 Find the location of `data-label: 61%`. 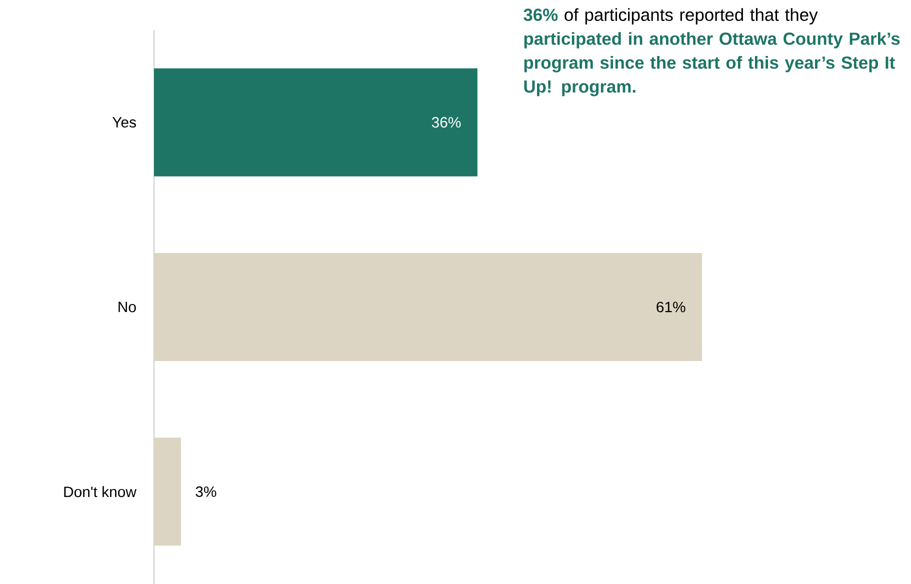

data-label: 61% is located at coordinates (671, 307).